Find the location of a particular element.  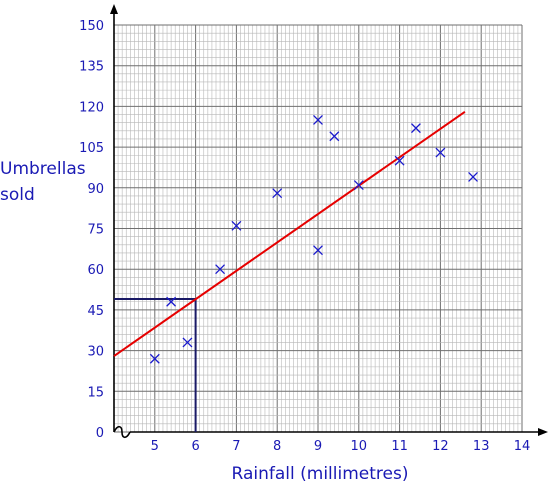

y-tick-label: 135 is located at coordinates (91, 67).